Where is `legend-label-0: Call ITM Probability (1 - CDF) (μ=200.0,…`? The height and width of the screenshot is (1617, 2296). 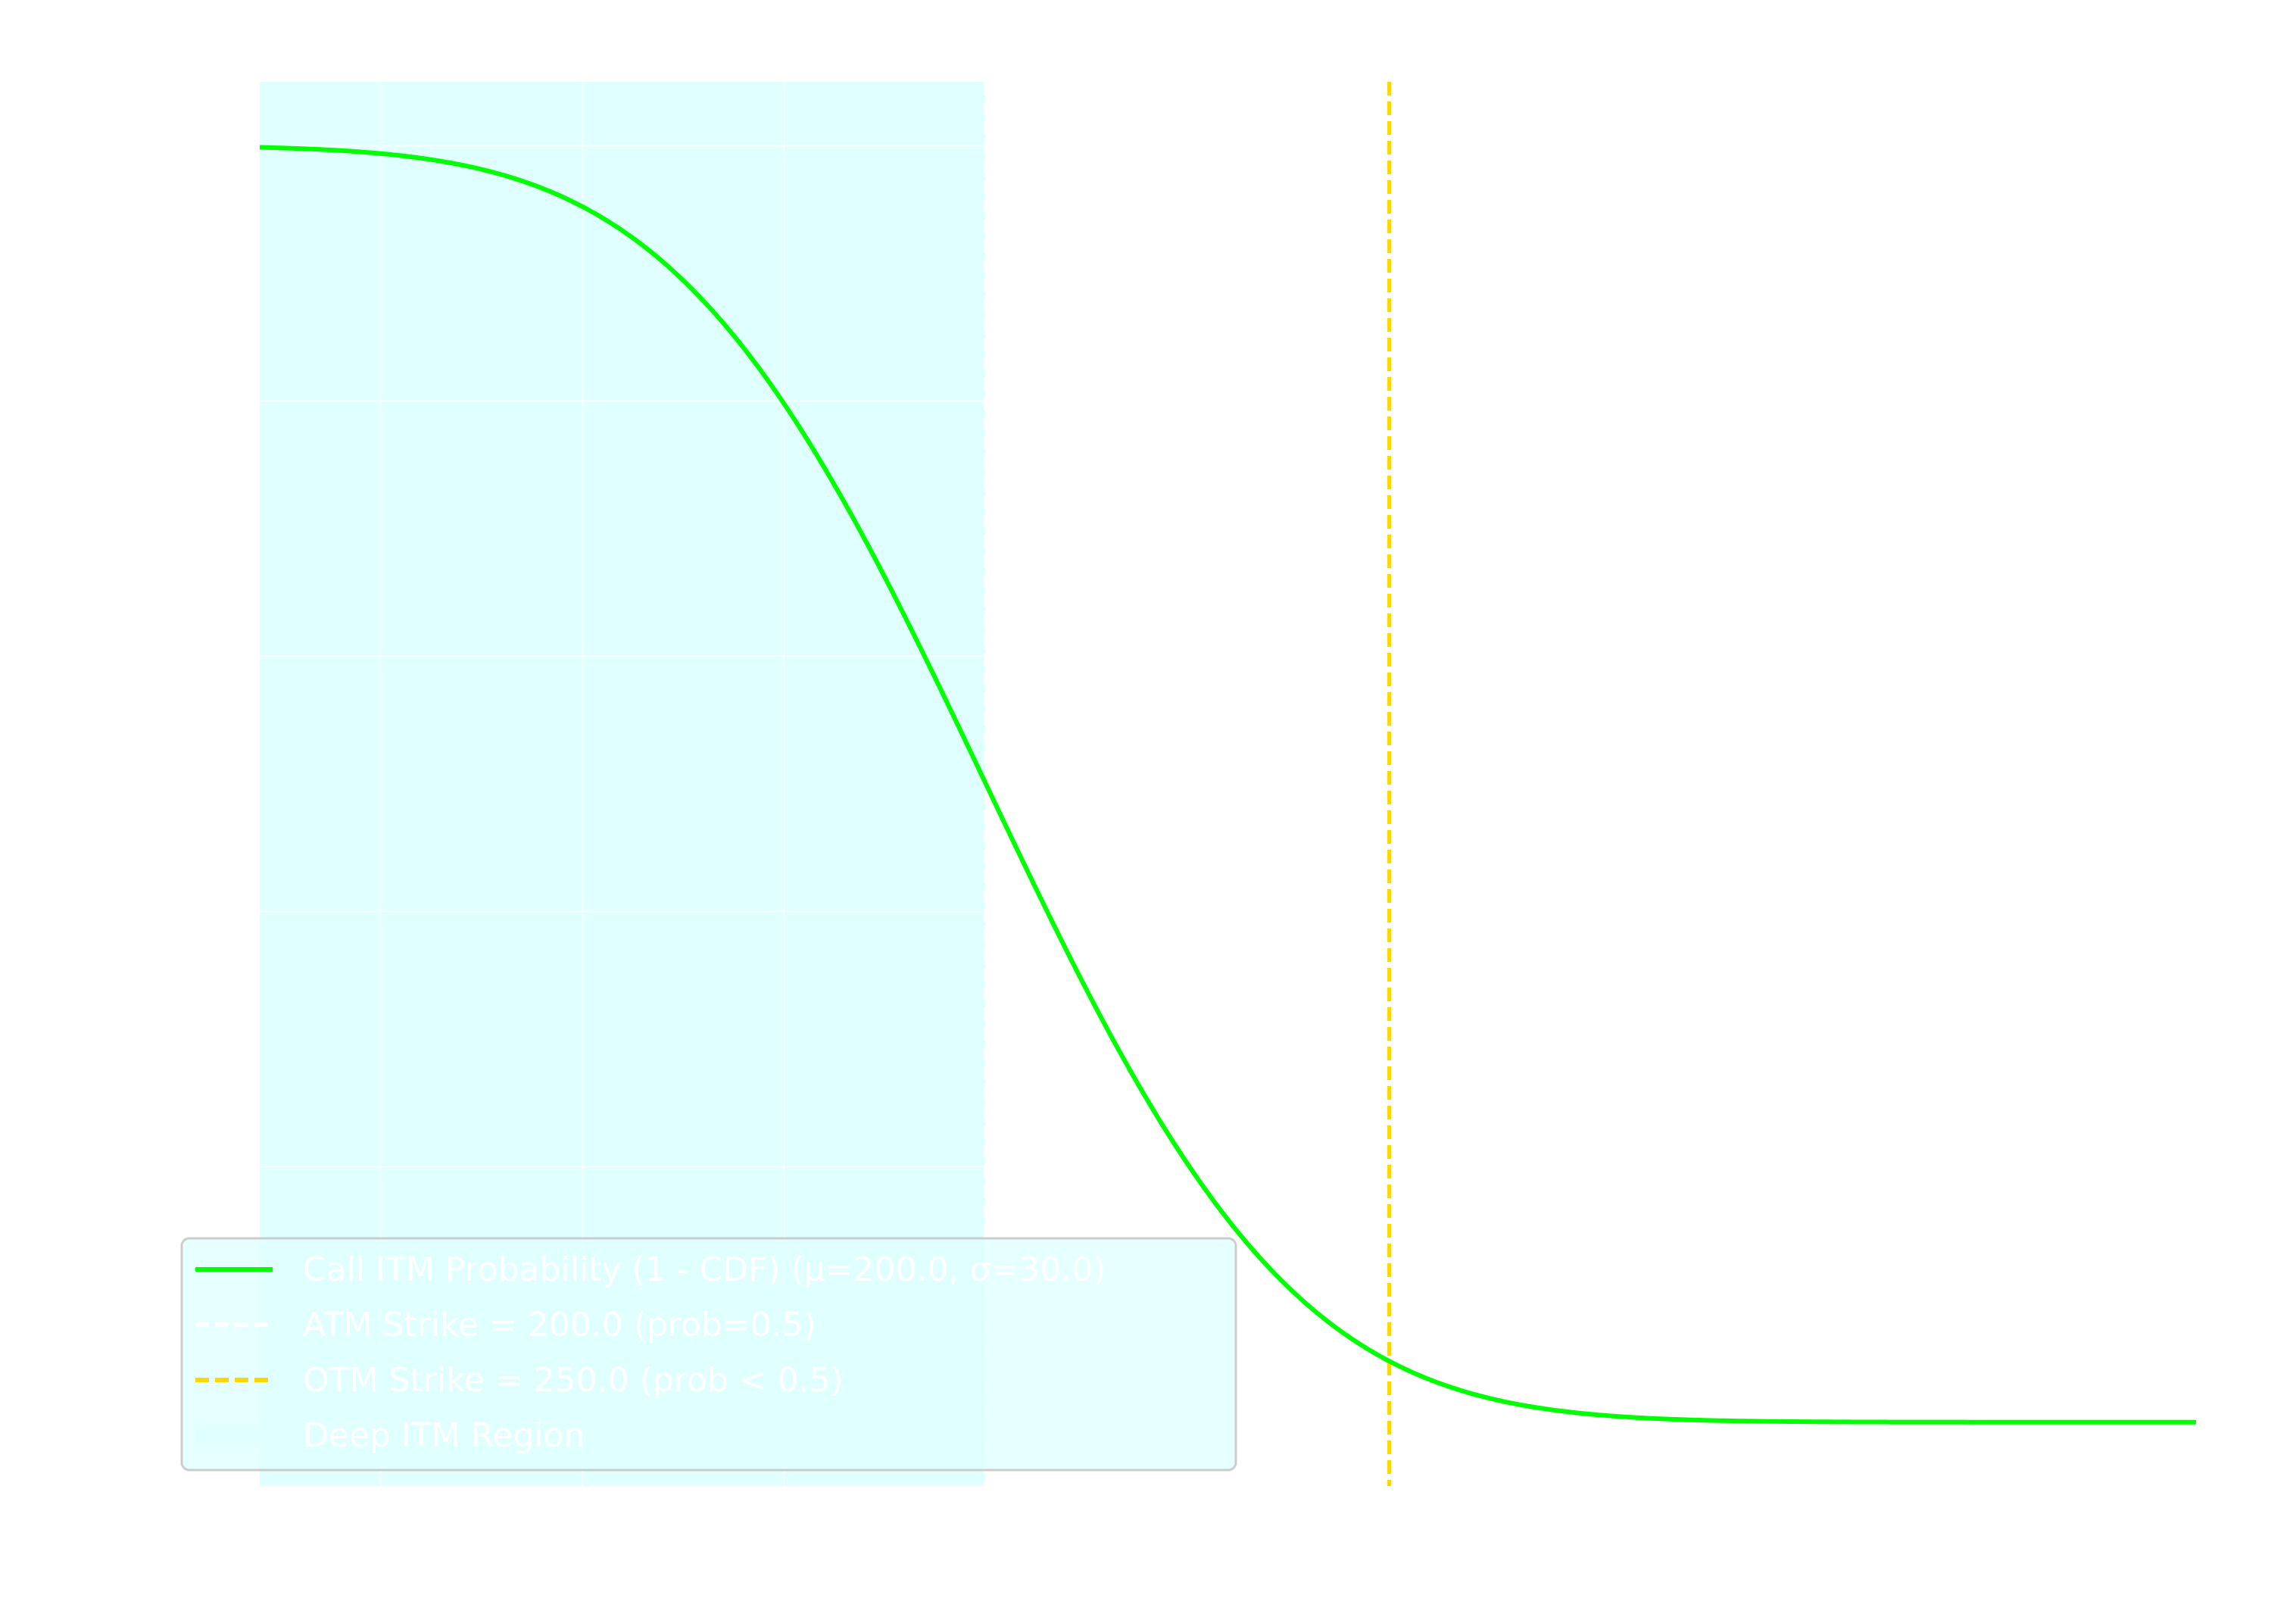
legend-label-0: Call ITM Probability (1 - CDF) (μ=200.0,… is located at coordinates (705, 1269).